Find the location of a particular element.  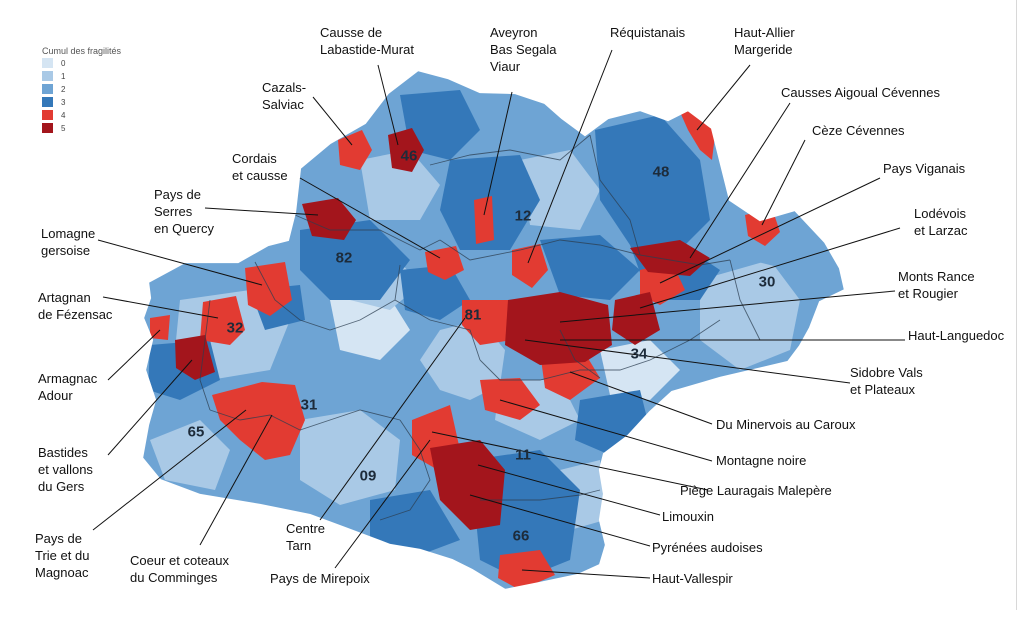

department-number: 09 is located at coordinates (368, 476).